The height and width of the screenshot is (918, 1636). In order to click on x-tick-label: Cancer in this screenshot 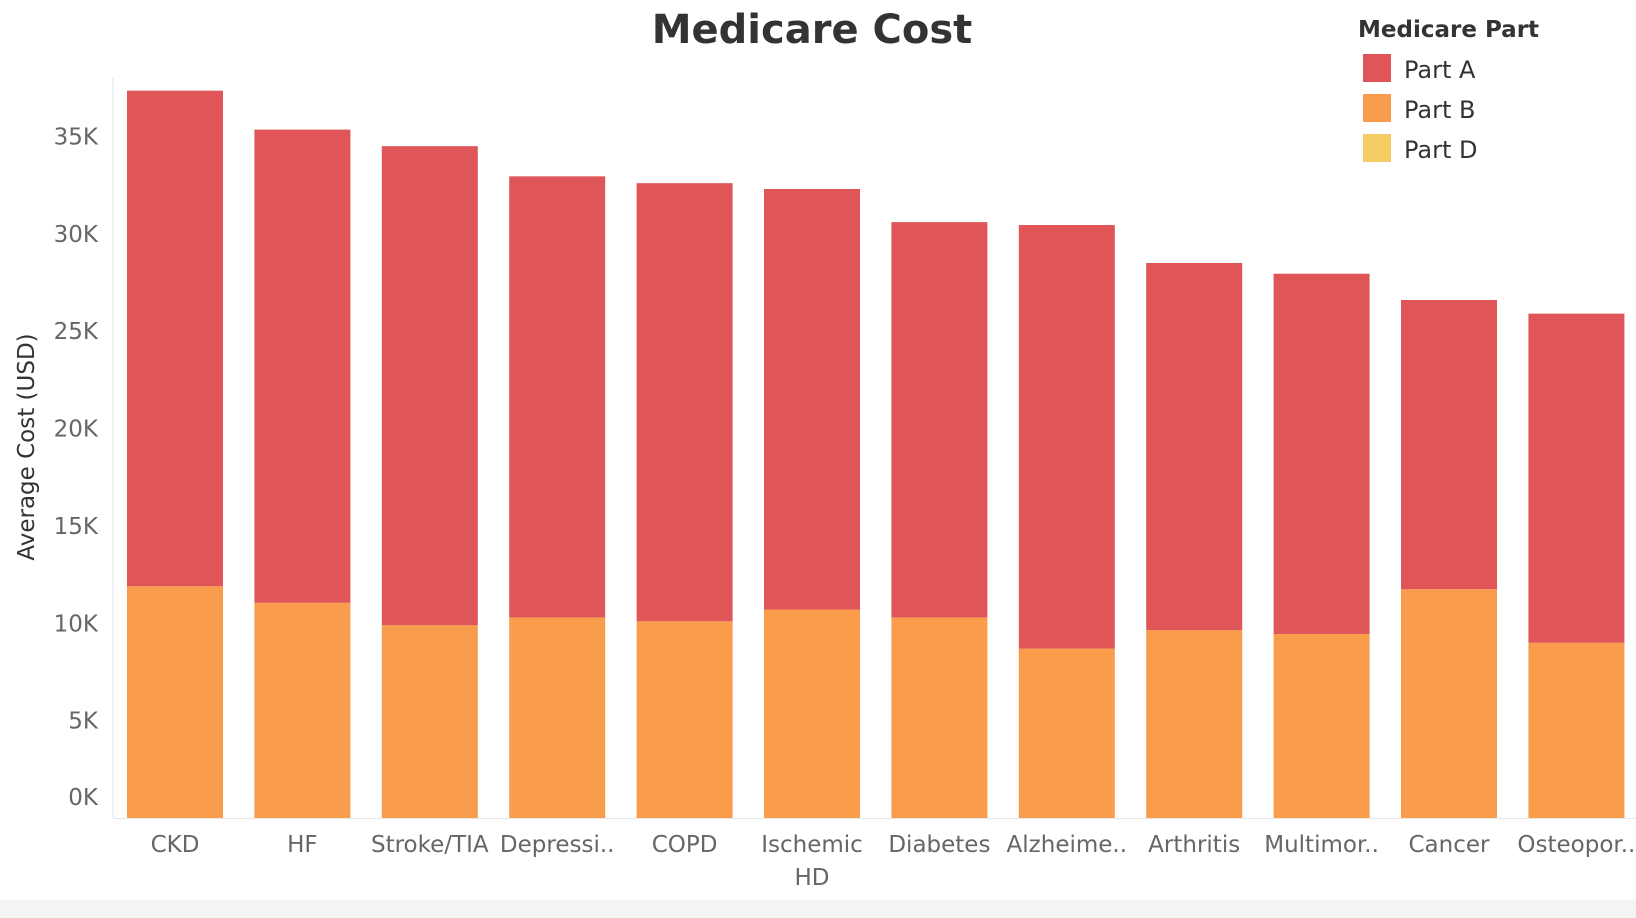, I will do `click(1450, 845)`.